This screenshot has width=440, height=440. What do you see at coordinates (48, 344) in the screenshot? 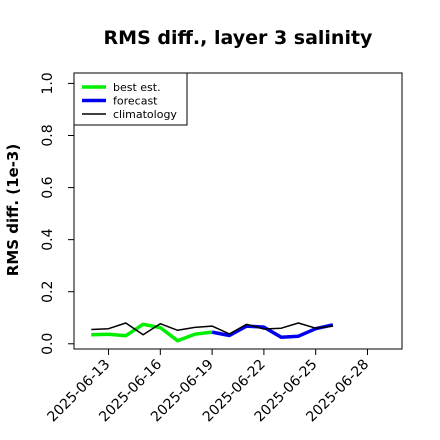
I see `y-tick-label: 0.0` at bounding box center [48, 344].